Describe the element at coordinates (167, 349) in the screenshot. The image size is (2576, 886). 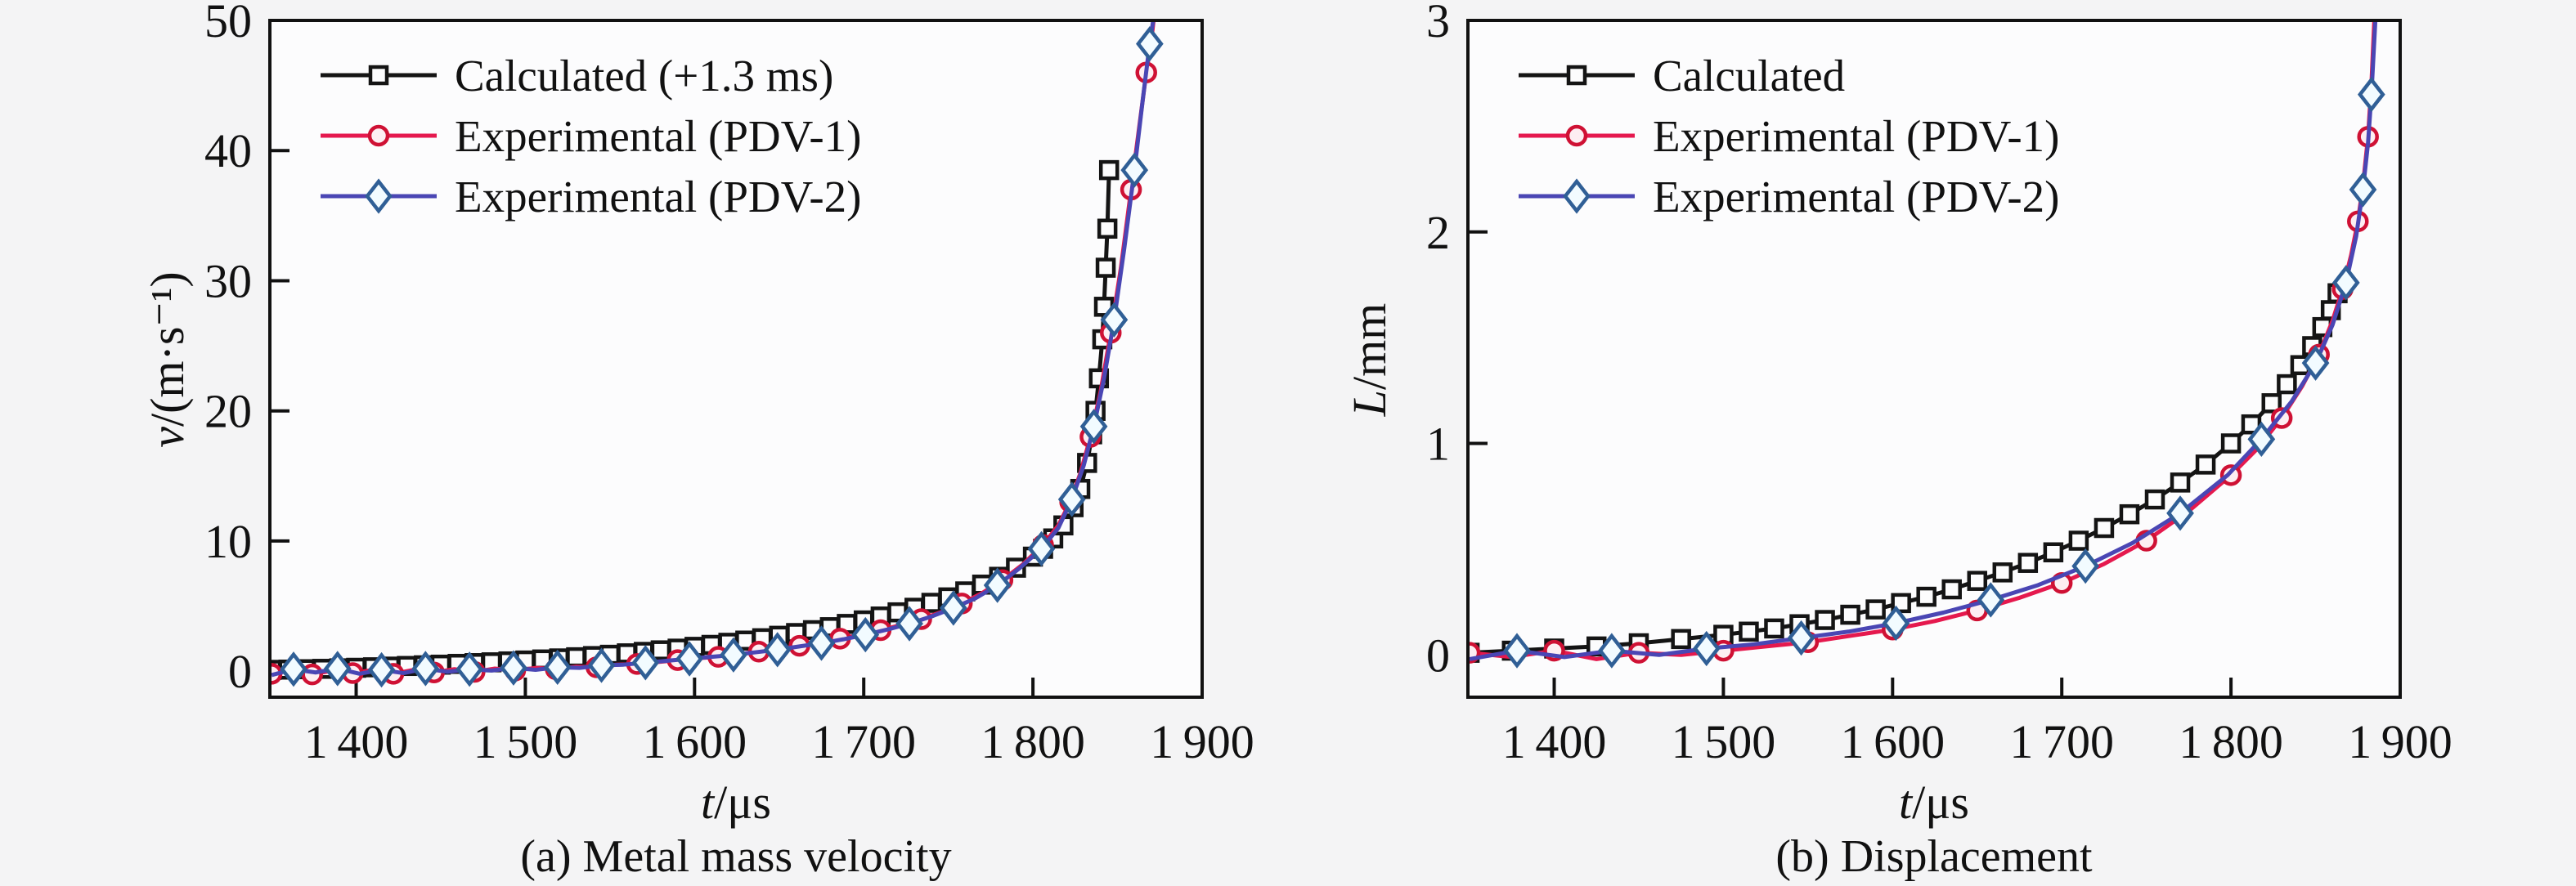
I see `velocity-y-axis-unit: /(m·s⁻¹)` at that location.